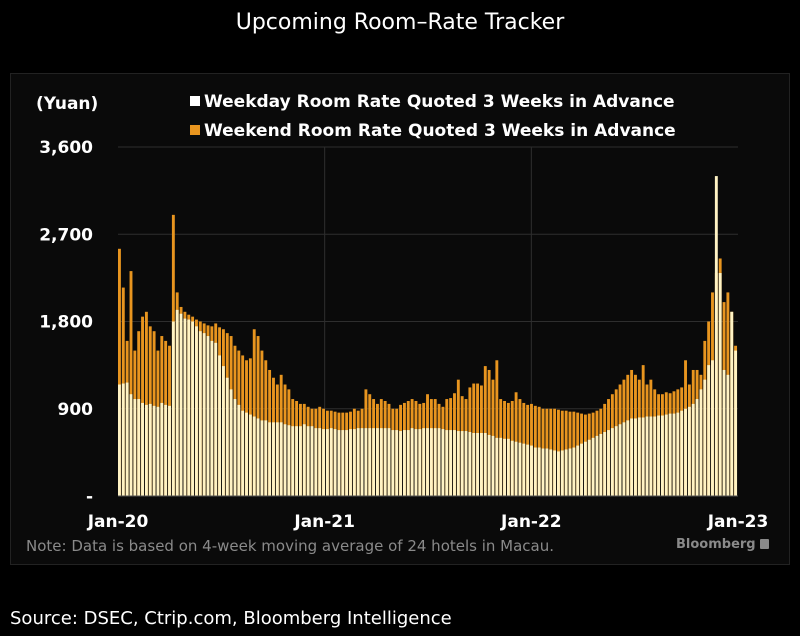  What do you see at coordinates (723, 544) in the screenshot?
I see `bloomberg-logo: Bloomberg` at bounding box center [723, 544].